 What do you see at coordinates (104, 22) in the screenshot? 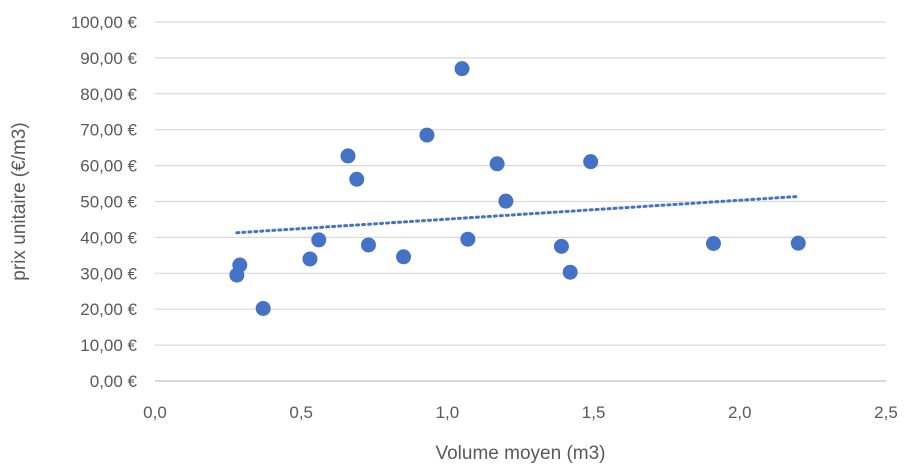
I see `y-tick-label: 100,00 €` at bounding box center [104, 22].